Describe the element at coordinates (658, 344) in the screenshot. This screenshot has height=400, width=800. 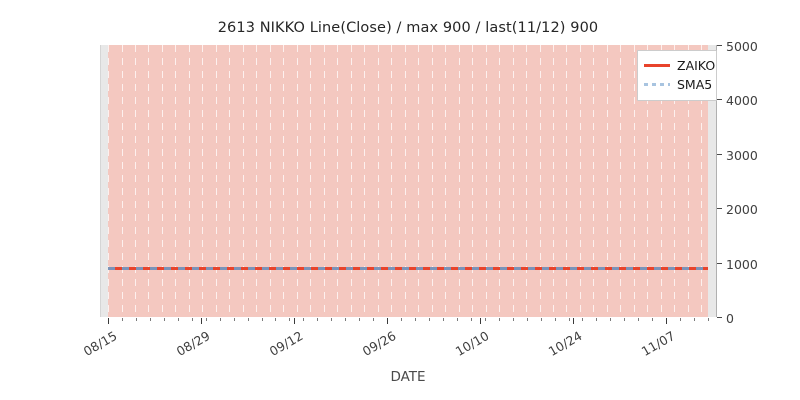
I see `x-tick-label: 11/07` at that location.